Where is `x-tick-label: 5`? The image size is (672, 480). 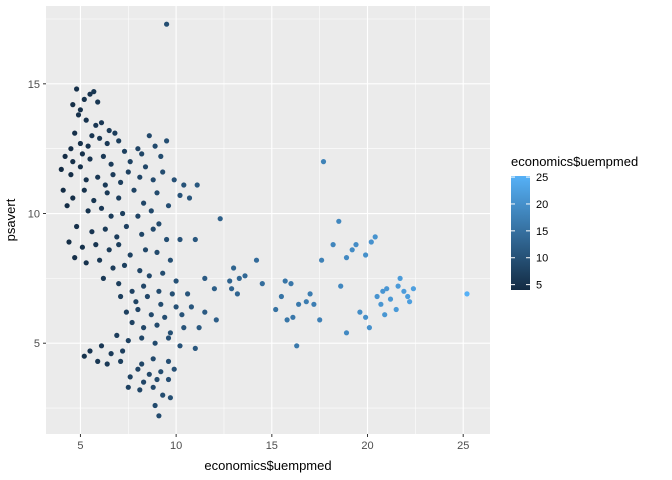
x-tick-label: 5 is located at coordinates (80, 446).